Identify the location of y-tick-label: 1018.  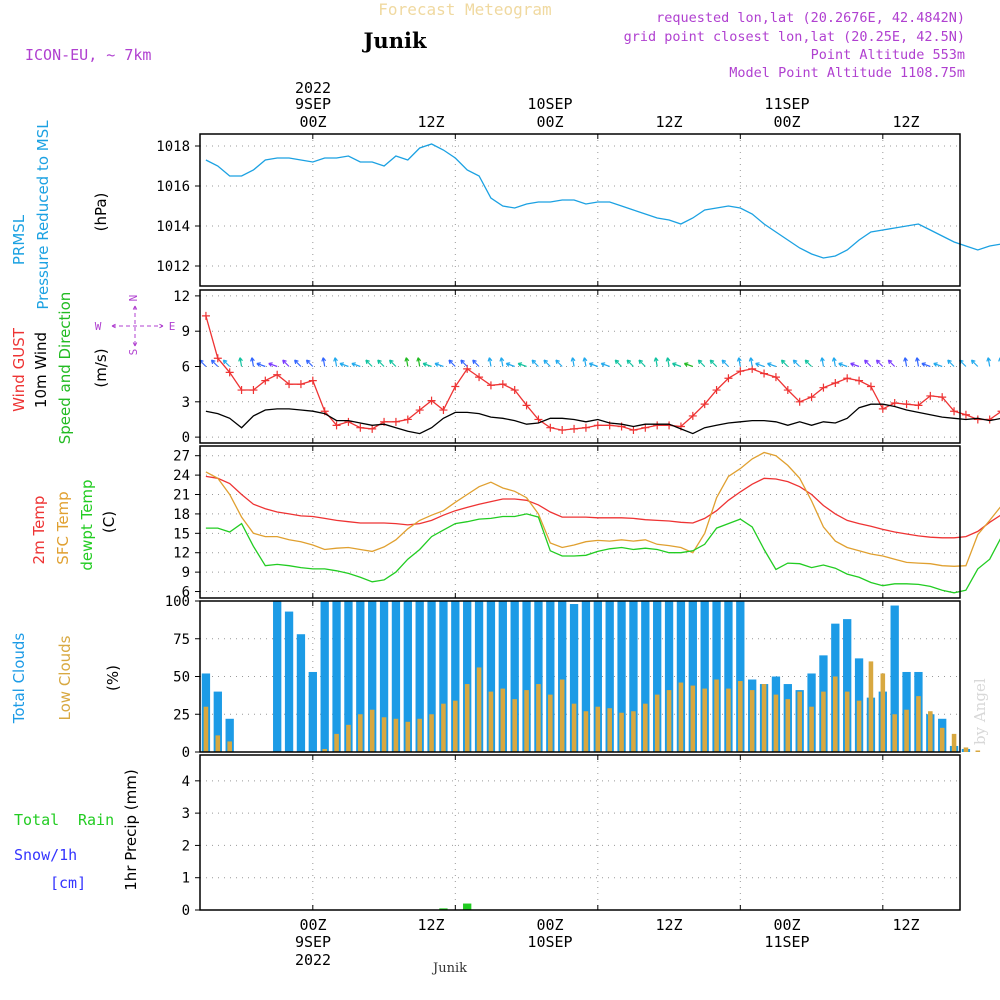
(173, 147).